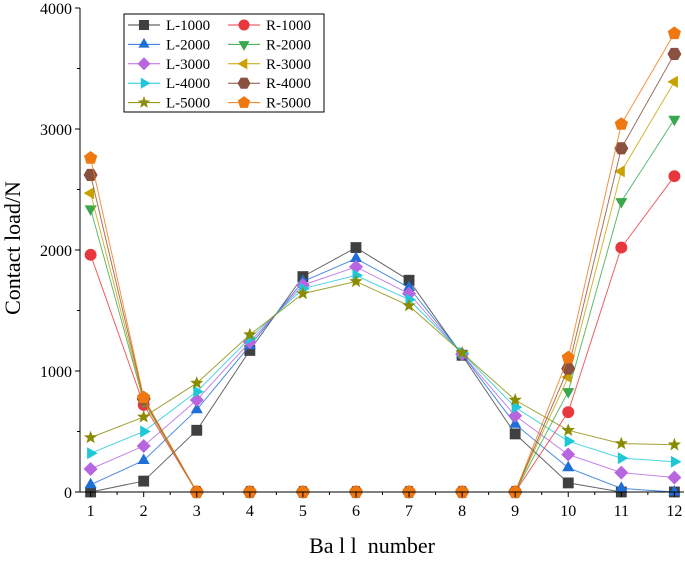 The width and height of the screenshot is (685, 562). I want to click on legend-item-L-4000: L-4000, so click(169, 84).